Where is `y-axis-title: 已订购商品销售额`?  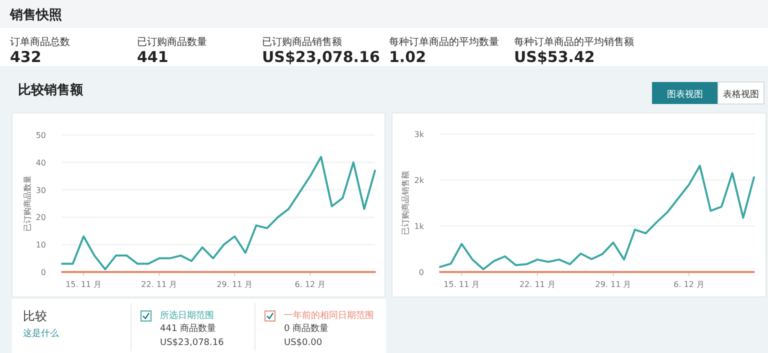
y-axis-title: 已订购商品销售额 is located at coordinates (405, 203).